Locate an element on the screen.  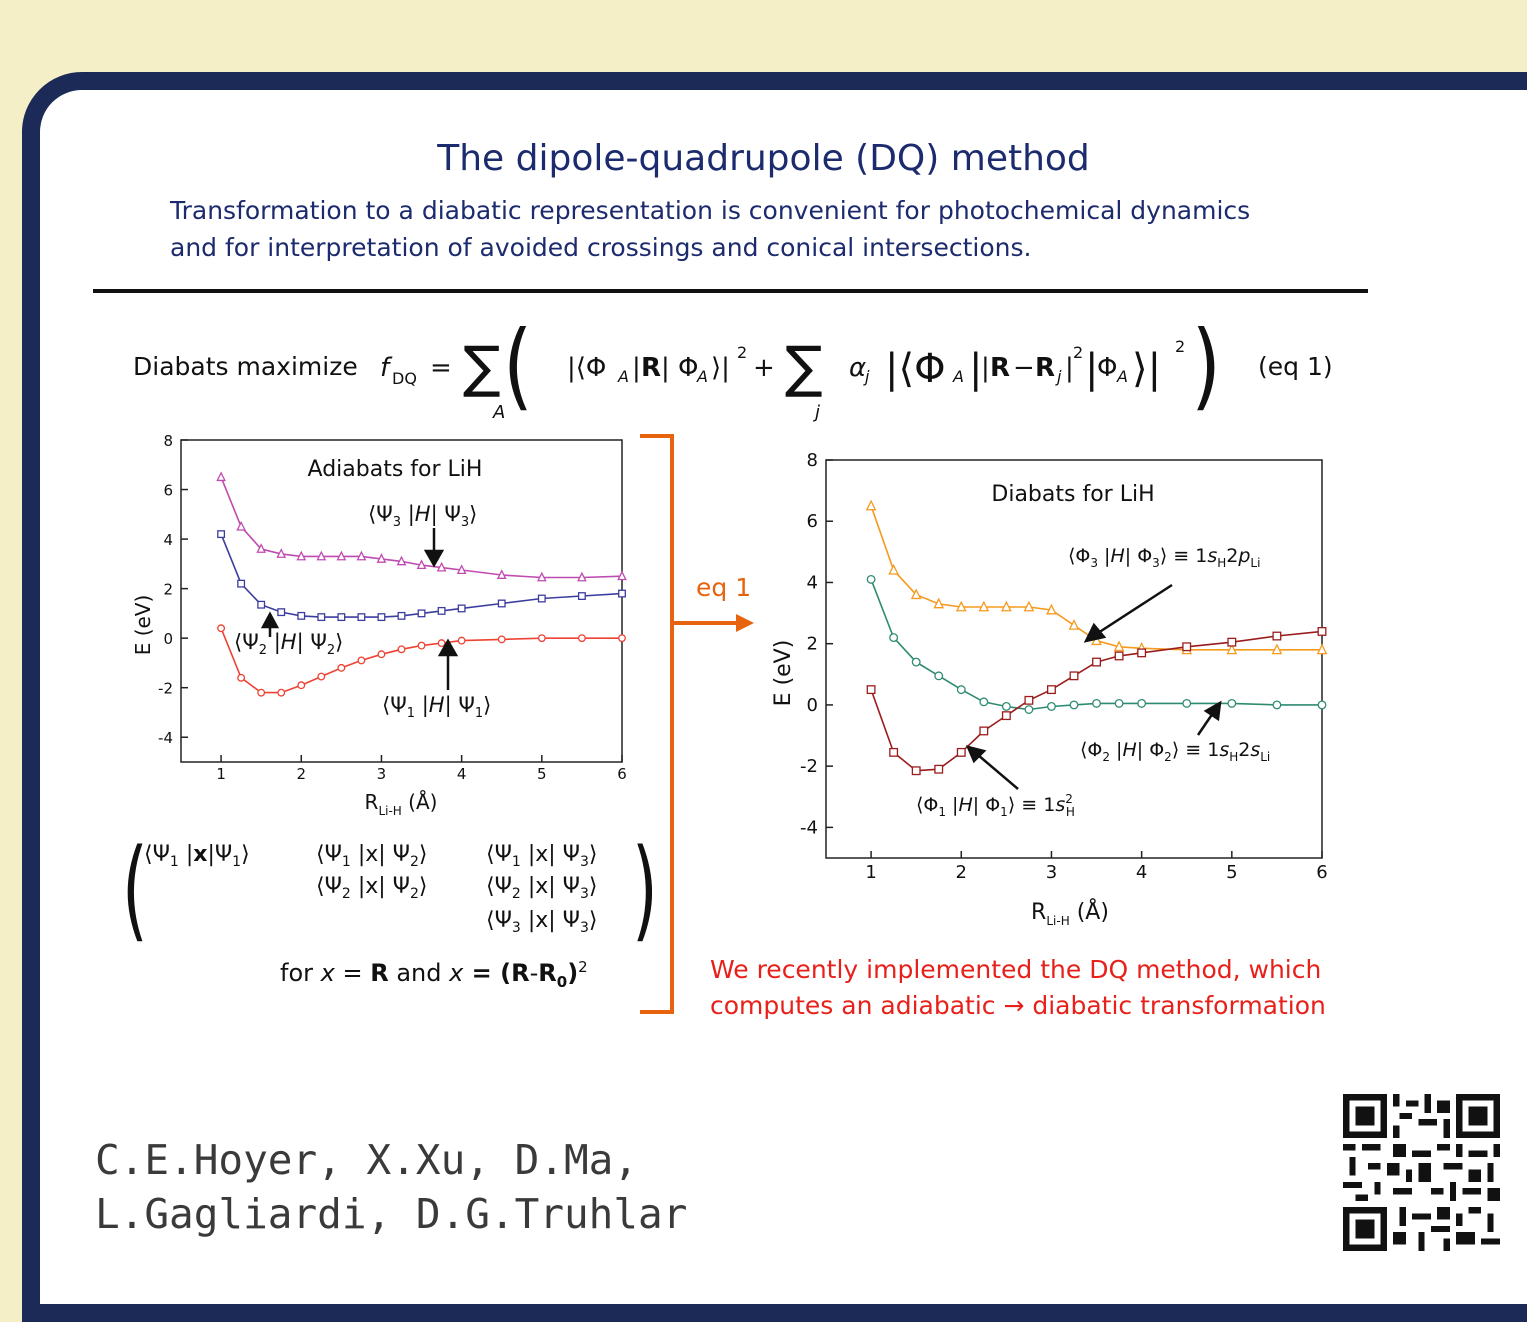
psi2-label: ⟨Ψ2 |H| Ψ2⟩ is located at coordinates (288, 644).